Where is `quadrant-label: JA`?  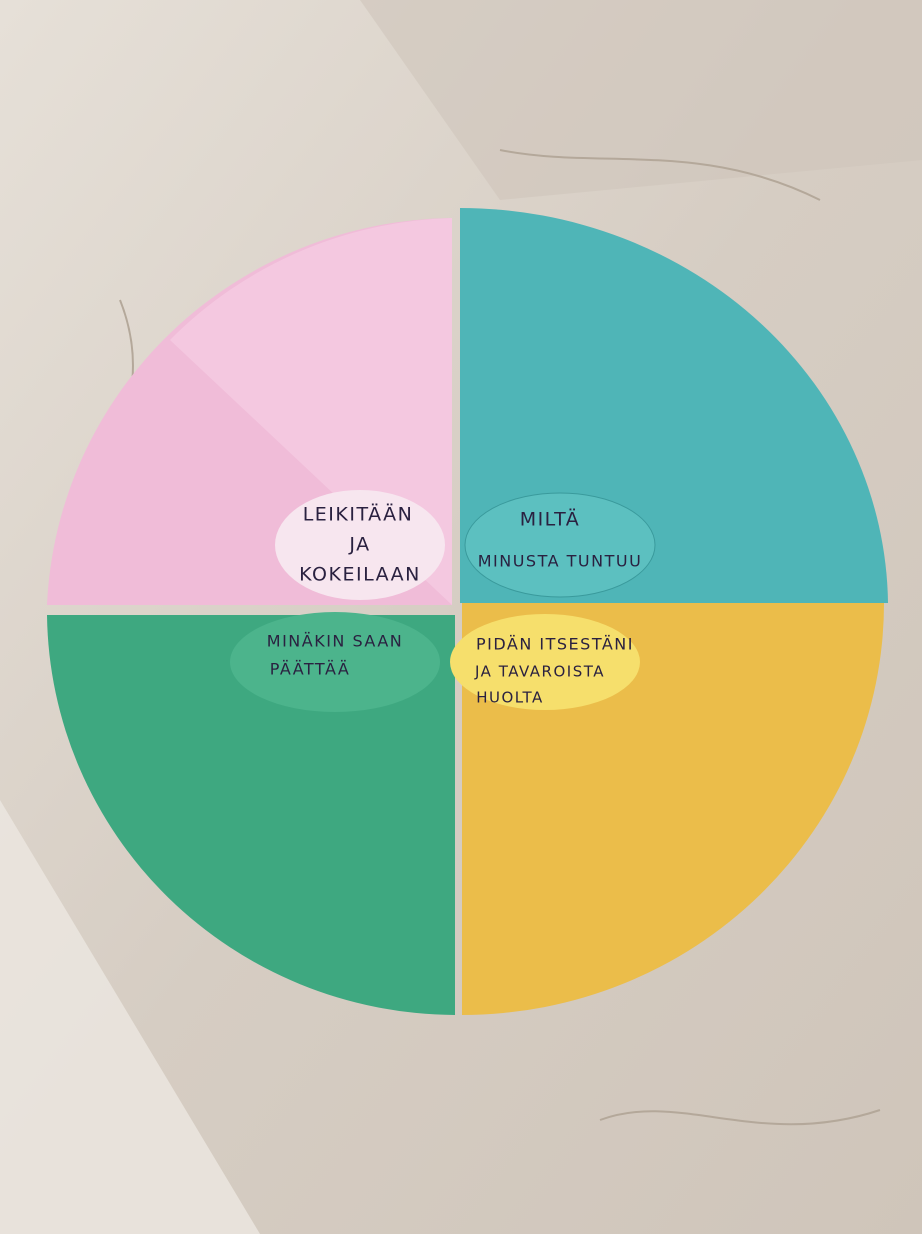 quadrant-label: JA is located at coordinates (359, 545).